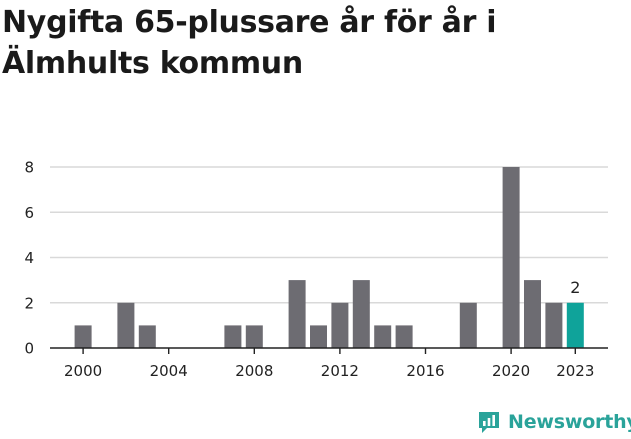 The width and height of the screenshot is (631, 439). I want to click on x-tick-label: 2012, so click(340, 371).